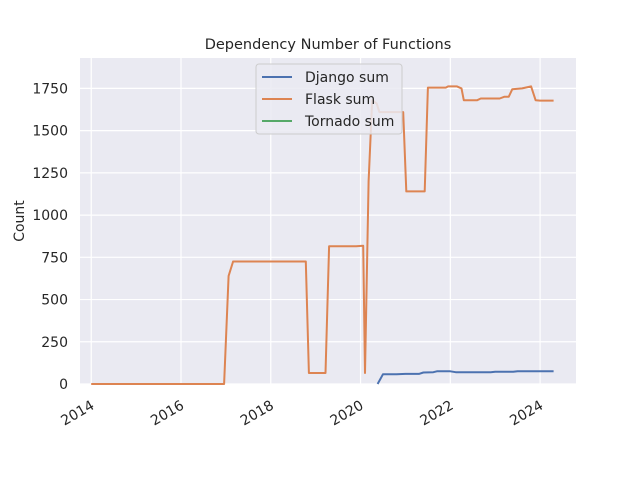 The height and width of the screenshot is (480, 640). I want to click on y-tick-label: 1750, so click(50, 89).